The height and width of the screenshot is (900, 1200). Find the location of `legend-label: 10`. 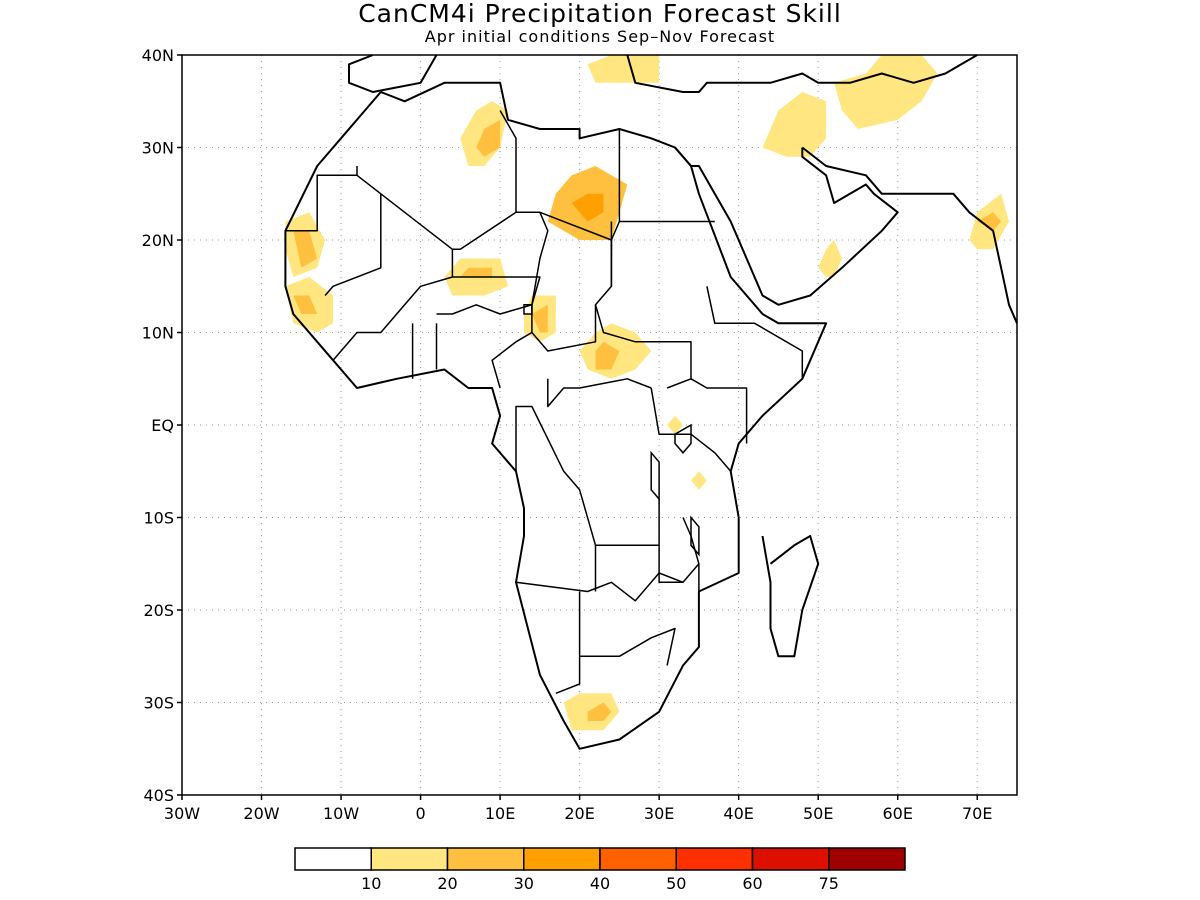

legend-label: 10 is located at coordinates (371, 883).